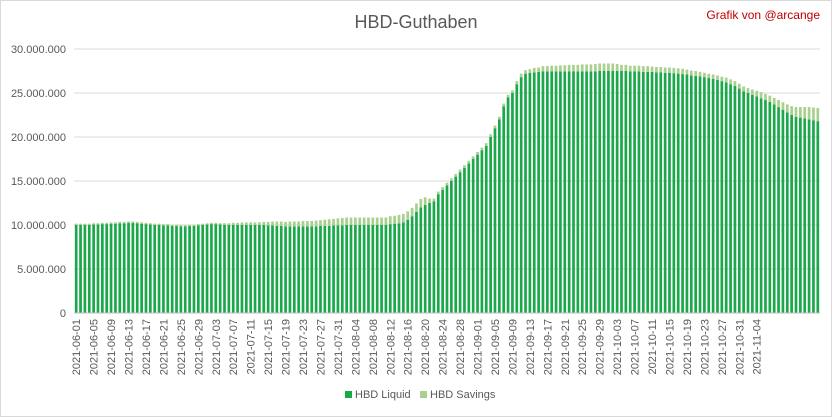 The height and width of the screenshot is (417, 832). Describe the element at coordinates (479, 347) in the screenshot. I see `x-tick-label: 2021-09-01` at that location.